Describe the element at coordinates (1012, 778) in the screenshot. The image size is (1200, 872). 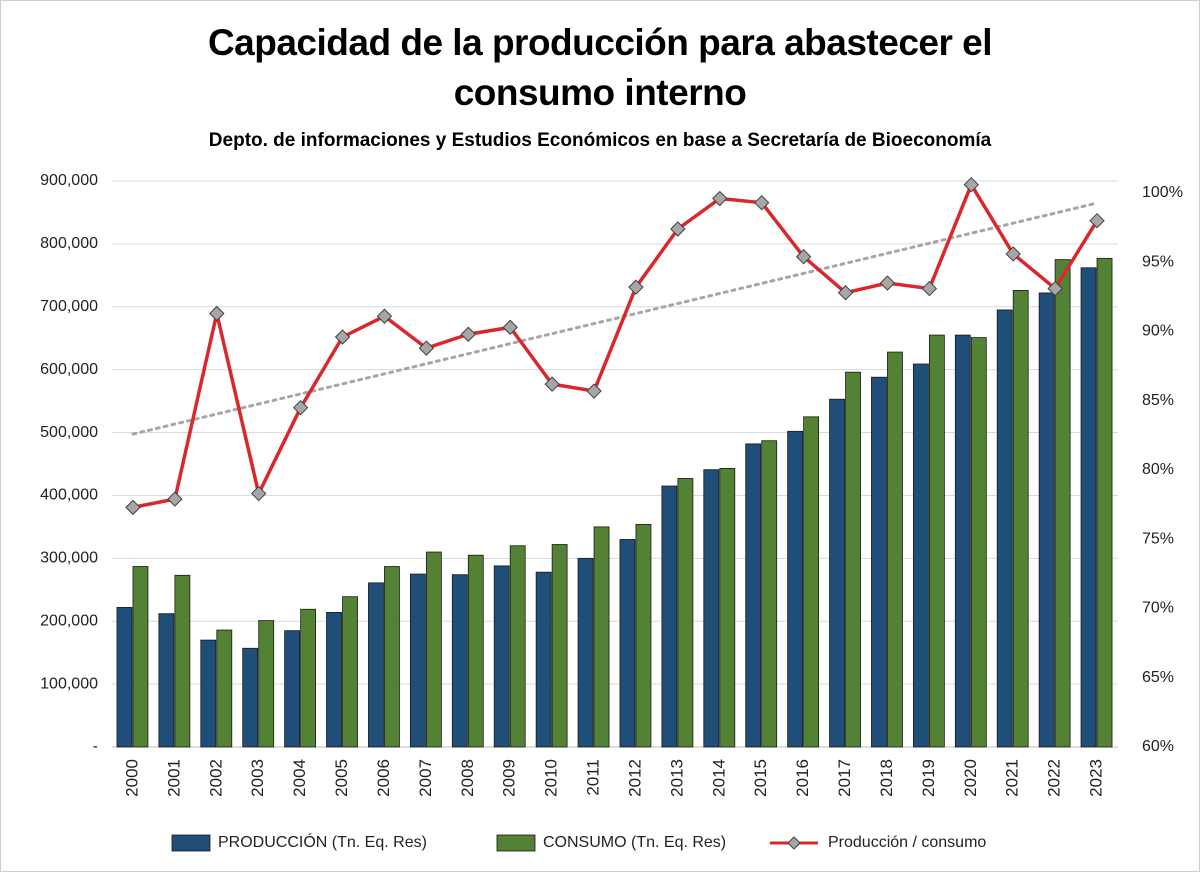
I see `x-tick-label: 2021` at that location.